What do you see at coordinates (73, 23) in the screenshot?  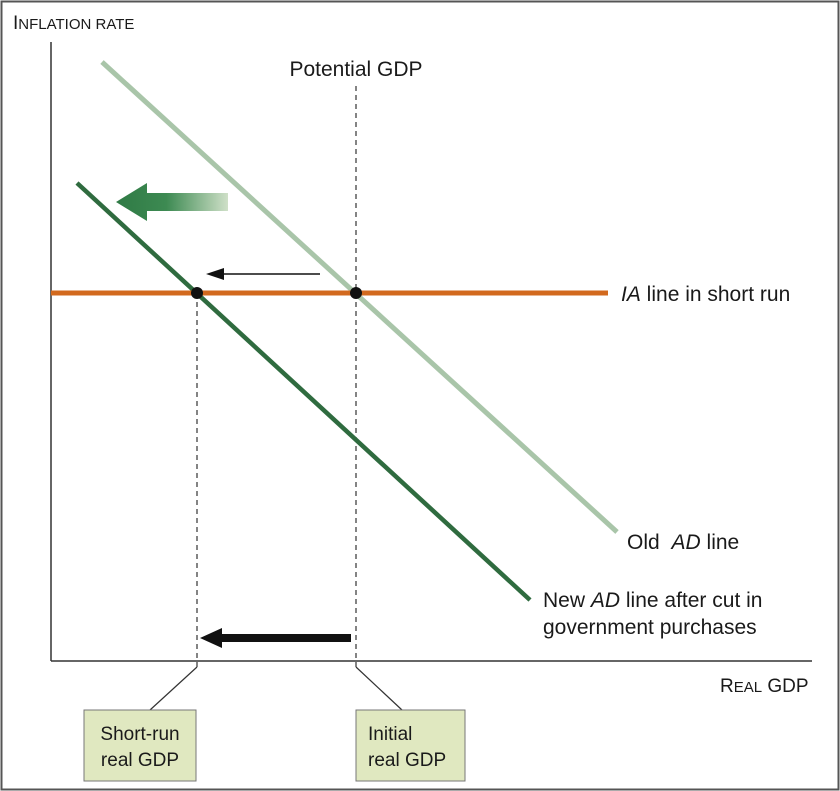 I see `y-axis-label: INFLATION RATE` at bounding box center [73, 23].